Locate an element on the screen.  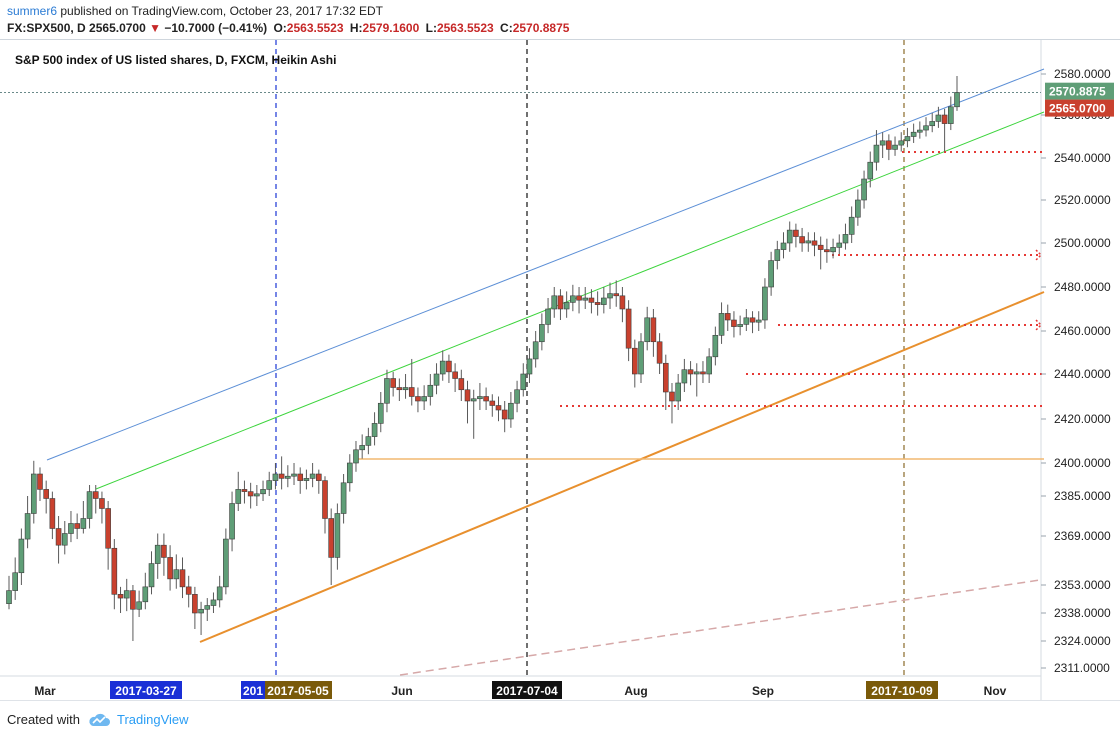
author-link: summer6 is located at coordinates (32, 11).